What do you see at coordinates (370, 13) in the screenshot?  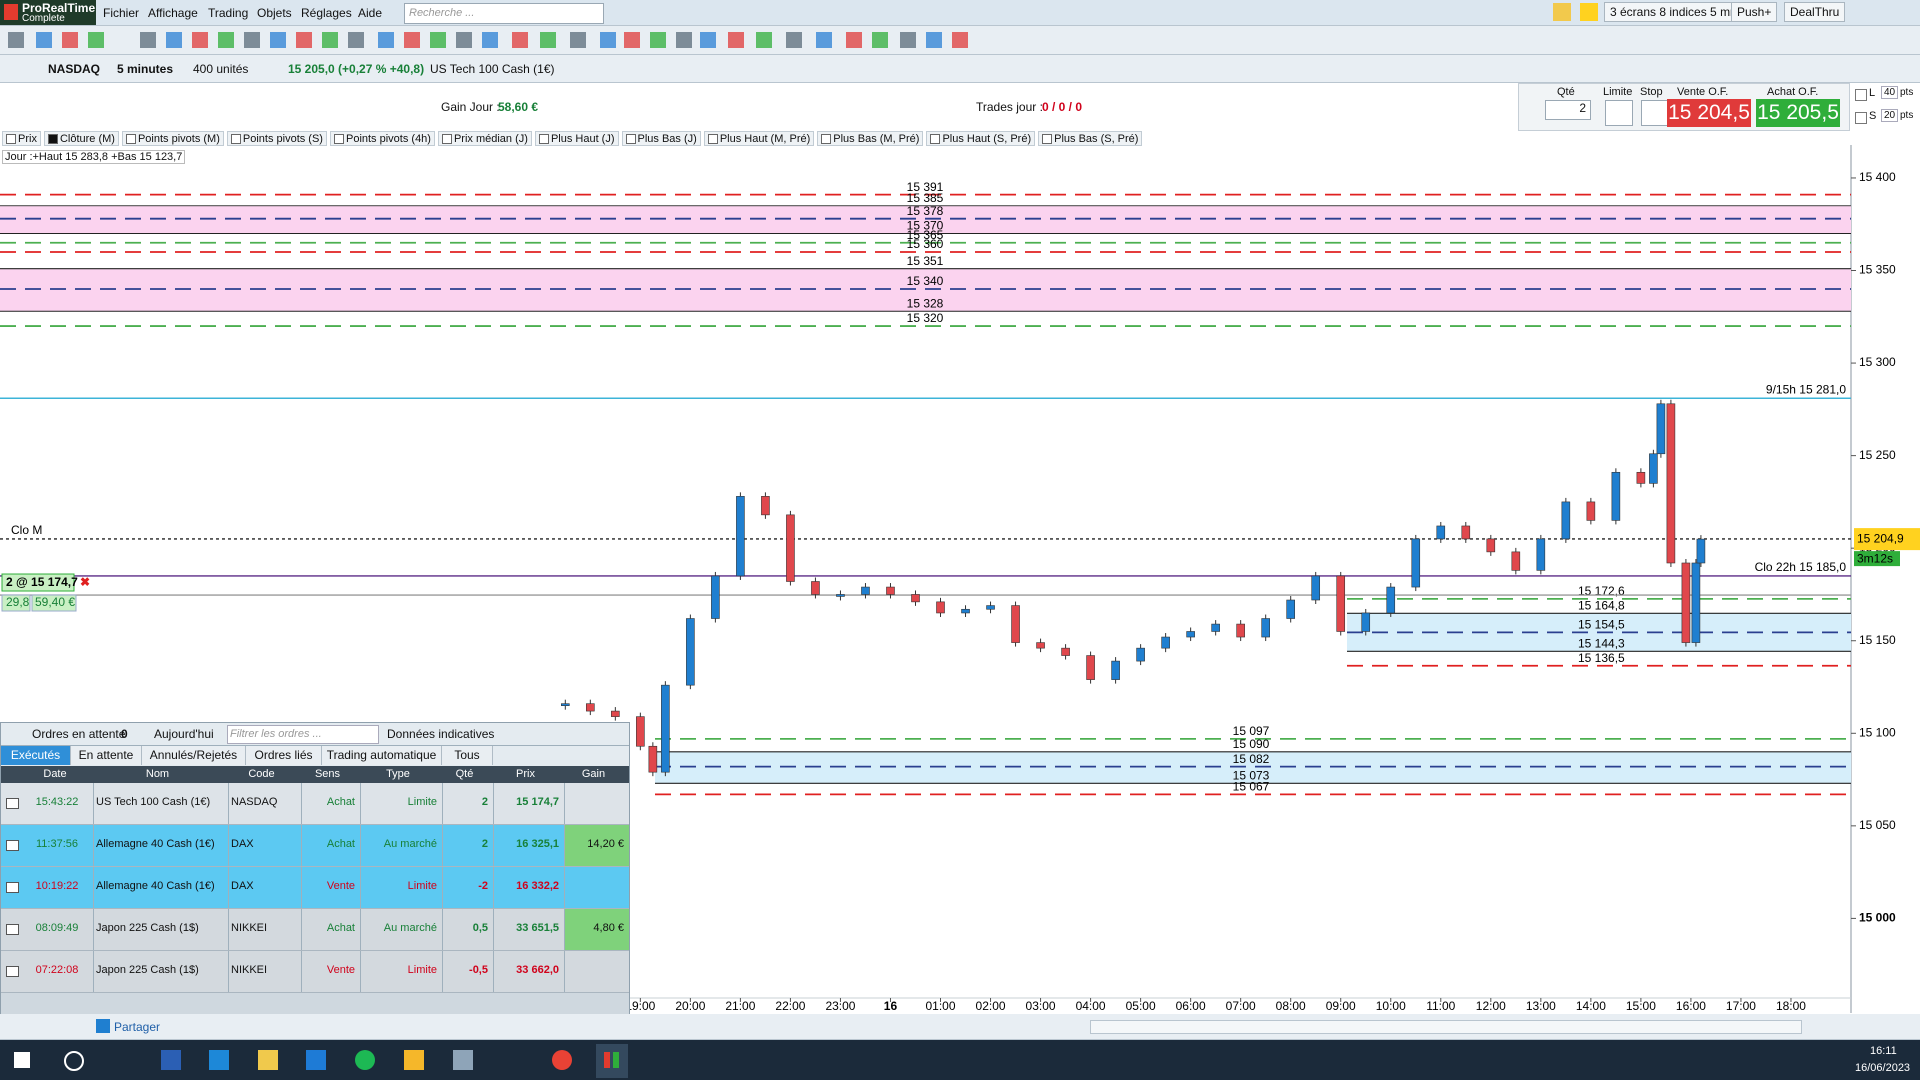 I see `menu-item: Aide` at bounding box center [370, 13].